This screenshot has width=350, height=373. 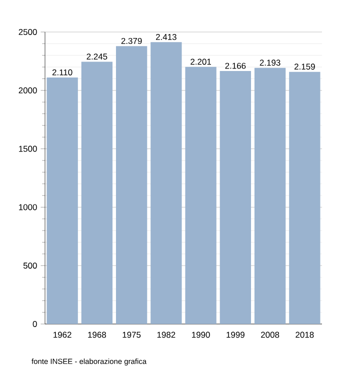 What do you see at coordinates (270, 335) in the screenshot?
I see `x-tick-label: 2008` at bounding box center [270, 335].